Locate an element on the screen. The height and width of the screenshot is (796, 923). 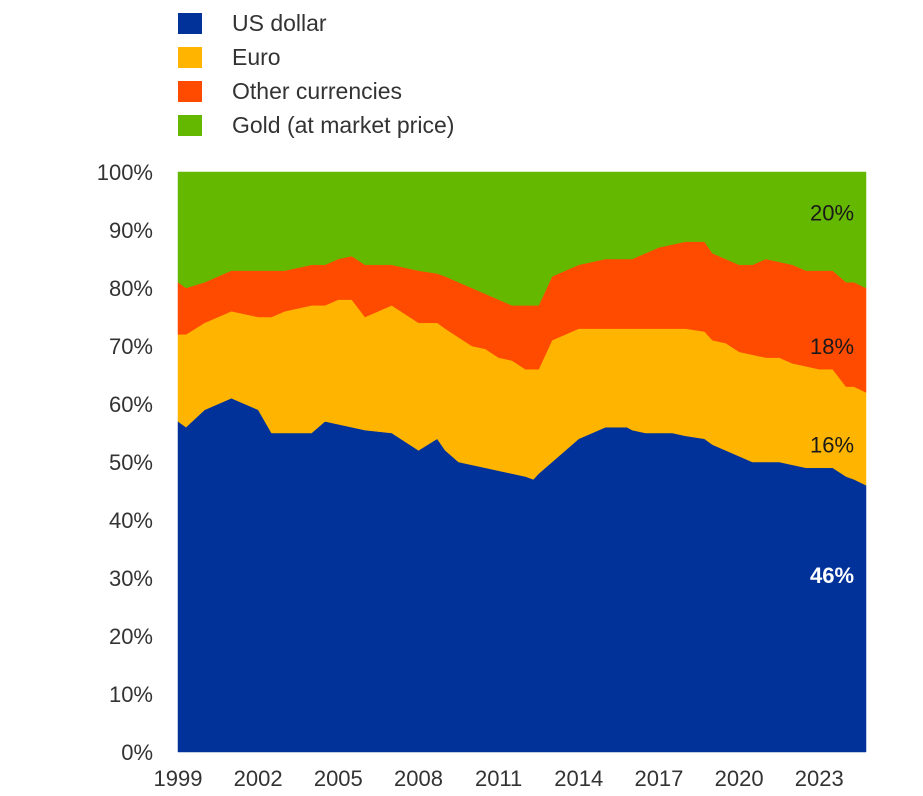
x-tick-label: 2002 is located at coordinates (258, 778).